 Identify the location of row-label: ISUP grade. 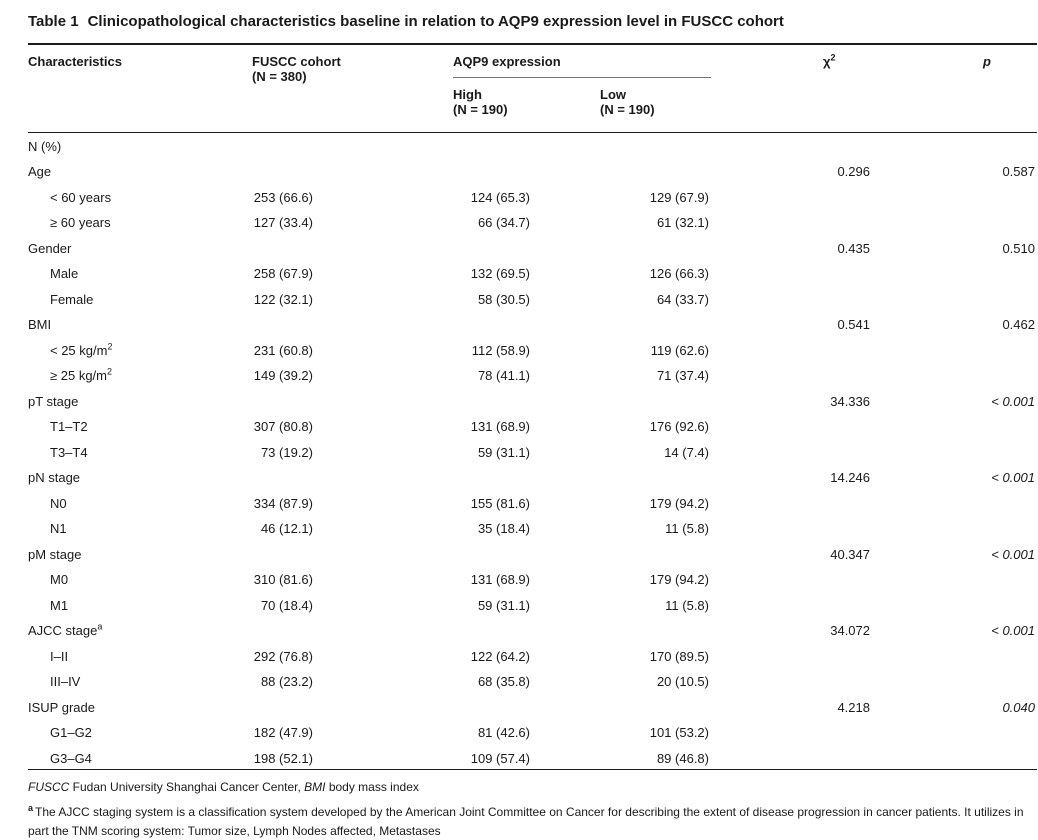
(61, 707).